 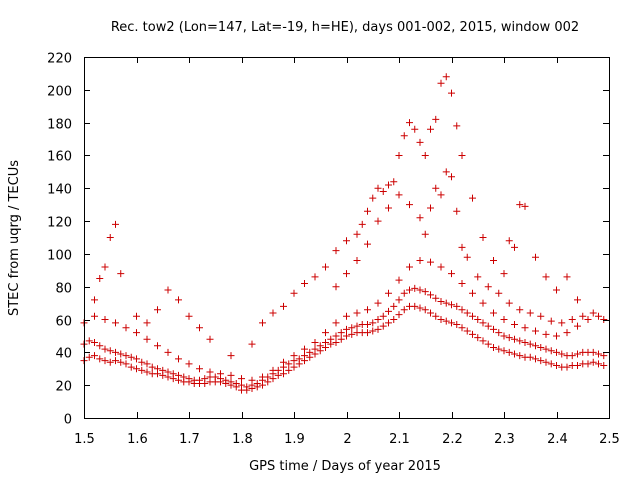 What do you see at coordinates (347, 439) in the screenshot?
I see `x-tick-label: 2` at bounding box center [347, 439].